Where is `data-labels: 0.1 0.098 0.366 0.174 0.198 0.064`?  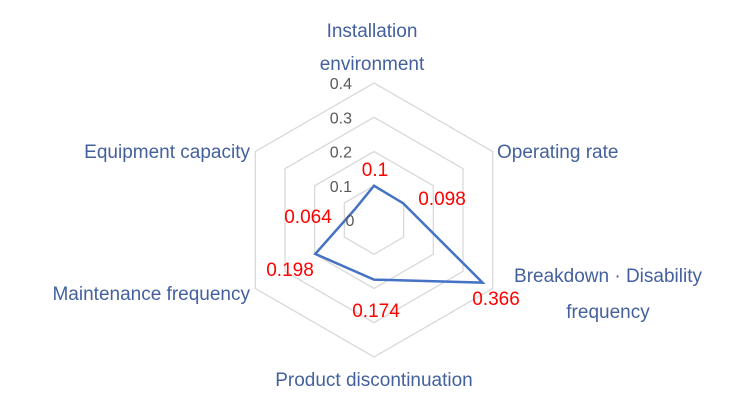 data-labels: 0.1 0.098 0.366 0.174 0.198 0.064 is located at coordinates (393, 241).